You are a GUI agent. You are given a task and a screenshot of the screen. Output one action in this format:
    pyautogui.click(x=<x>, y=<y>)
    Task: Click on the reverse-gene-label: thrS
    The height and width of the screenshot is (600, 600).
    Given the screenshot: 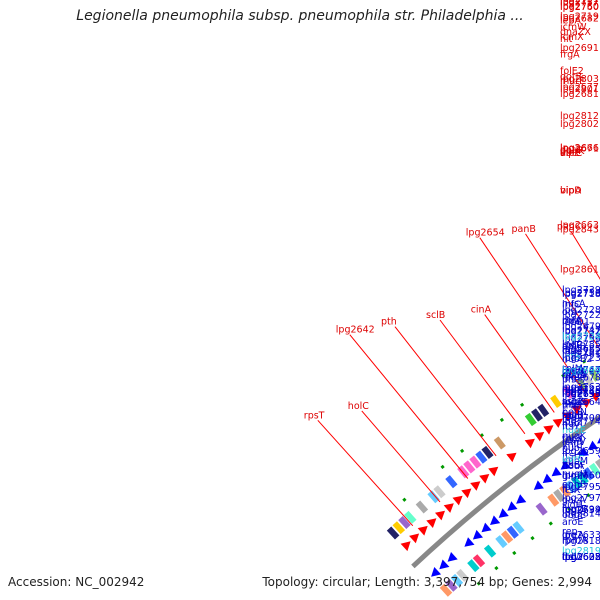 What is the action you would take?
    pyautogui.click(x=572, y=438)
    